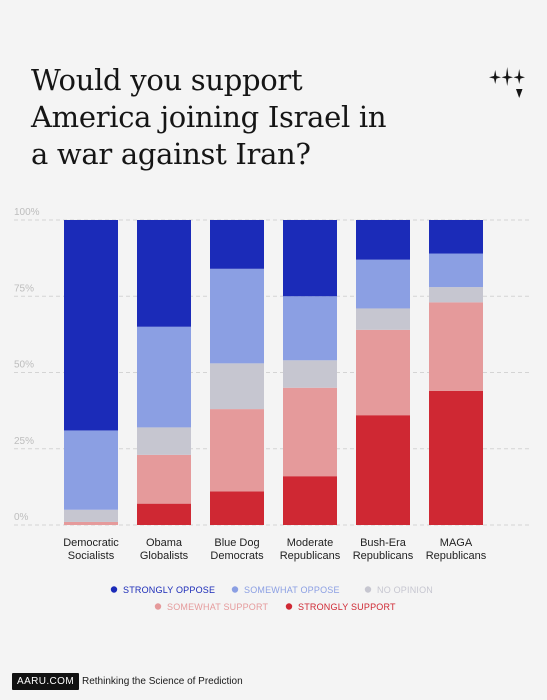  I want to click on y-tick-label: 50%, so click(24, 365).